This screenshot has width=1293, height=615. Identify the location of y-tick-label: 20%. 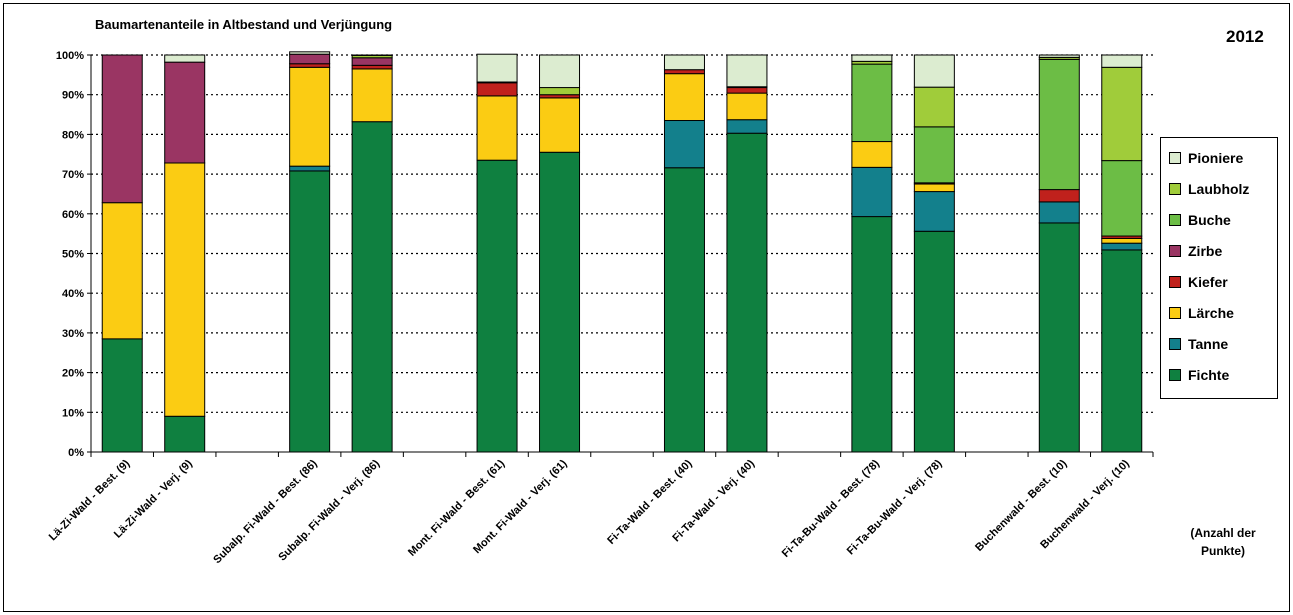
(73, 374).